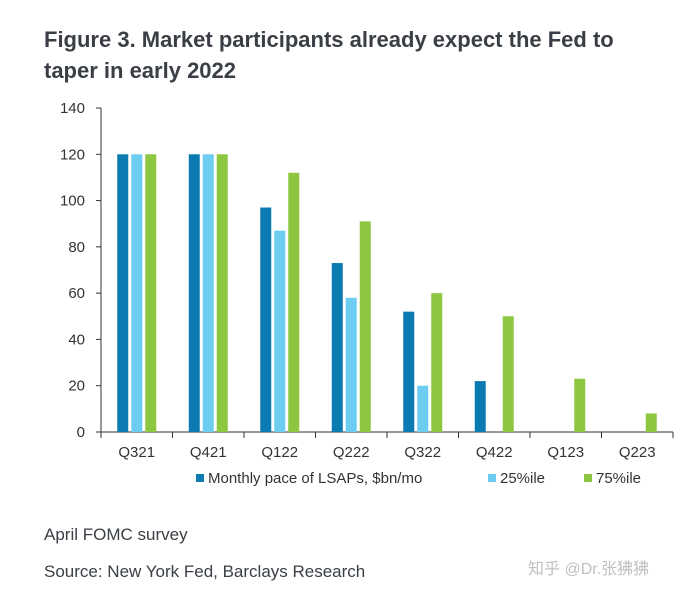 This screenshot has width=700, height=593. What do you see at coordinates (522, 478) in the screenshot?
I see `legend-label: 25%ile` at bounding box center [522, 478].